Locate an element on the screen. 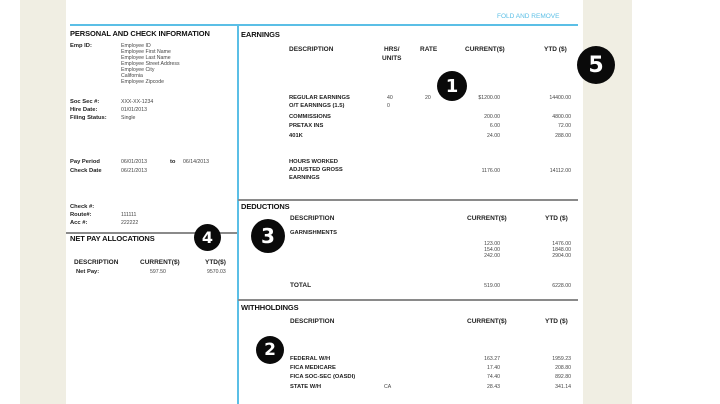 This screenshot has height=404, width=720. emp-id-label: Emp ID: is located at coordinates (81, 46).